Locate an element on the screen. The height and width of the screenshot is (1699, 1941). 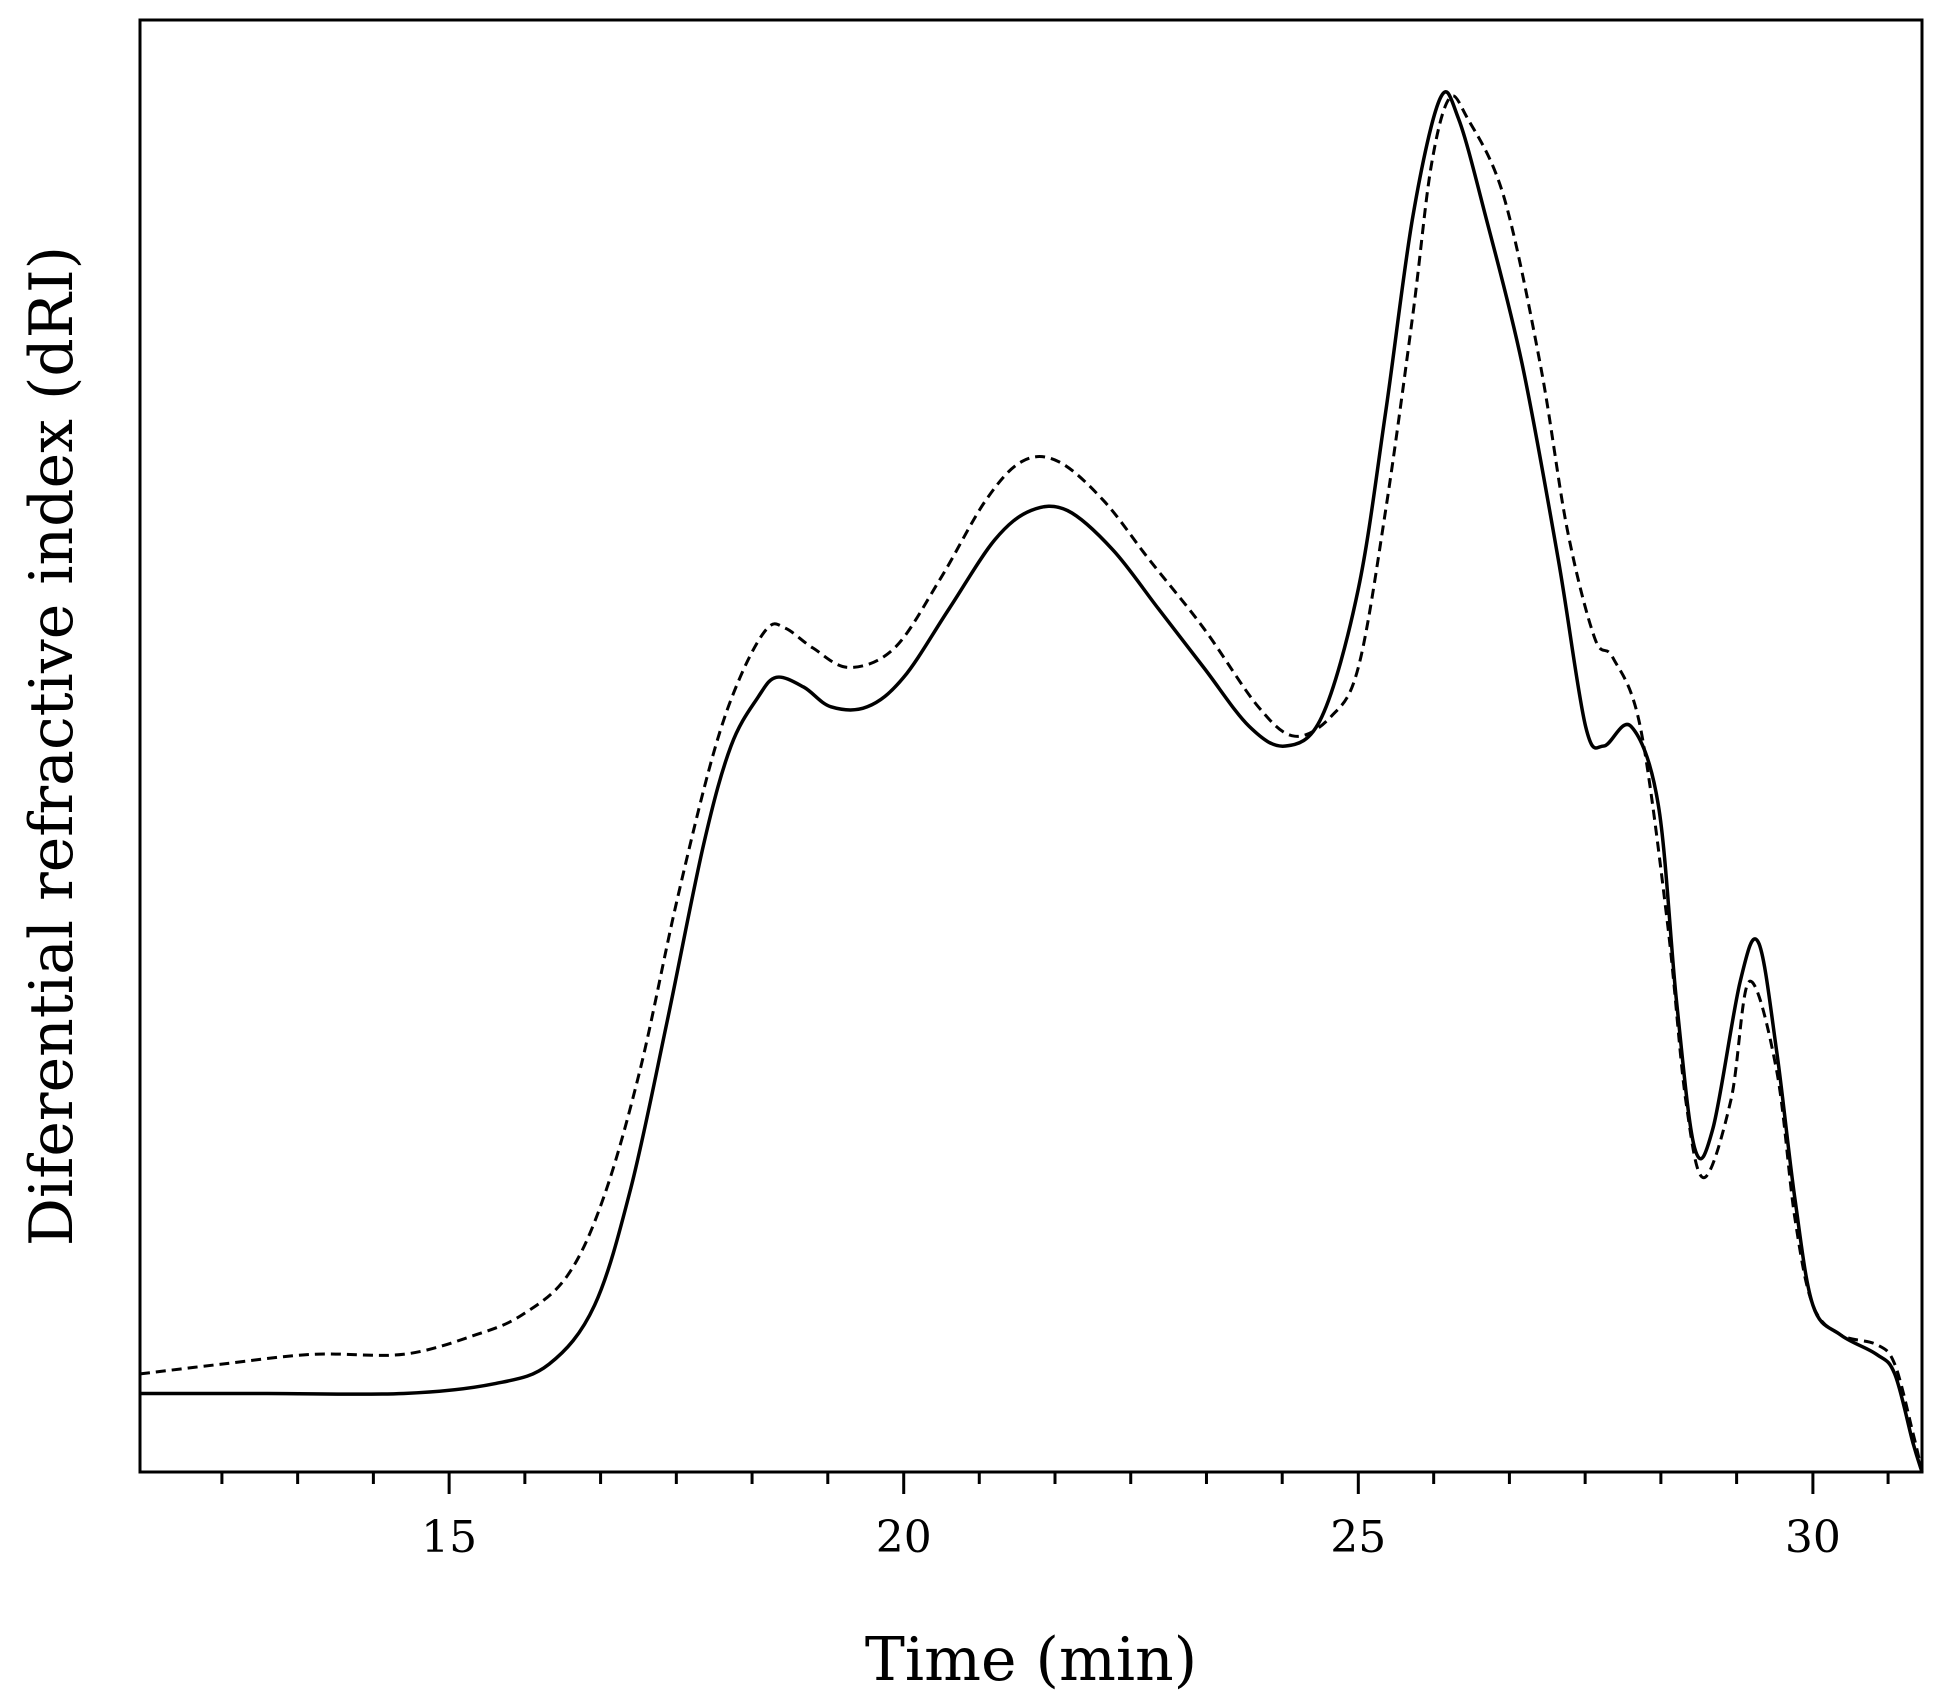
x-tick-label: 20 is located at coordinates (904, 1537).